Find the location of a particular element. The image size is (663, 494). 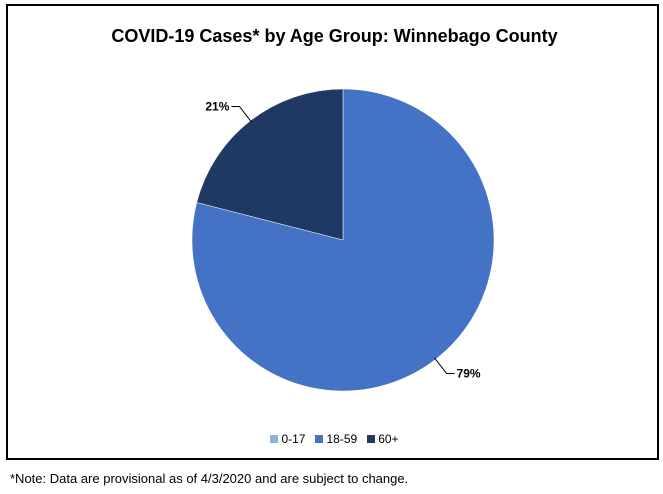

legend-item-60-plus: 60+ is located at coordinates (383, 439).